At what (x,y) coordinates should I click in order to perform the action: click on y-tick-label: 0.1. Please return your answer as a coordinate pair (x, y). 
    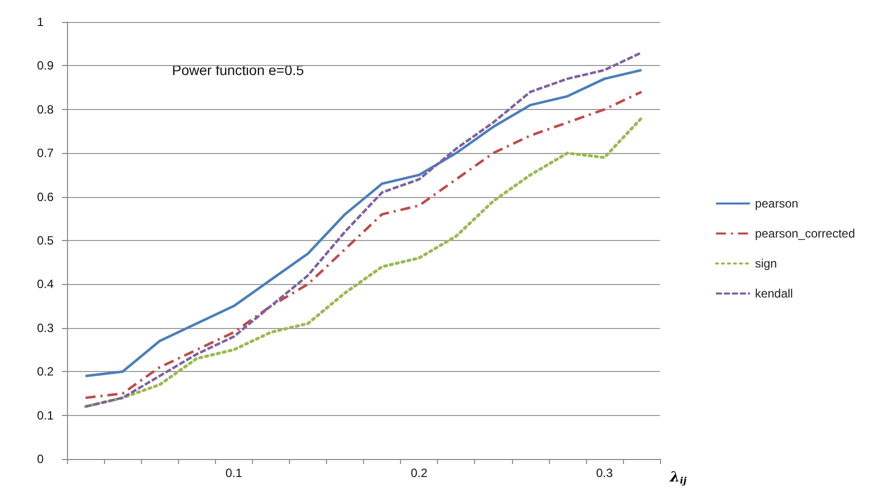
    Looking at the image, I should click on (45, 415).